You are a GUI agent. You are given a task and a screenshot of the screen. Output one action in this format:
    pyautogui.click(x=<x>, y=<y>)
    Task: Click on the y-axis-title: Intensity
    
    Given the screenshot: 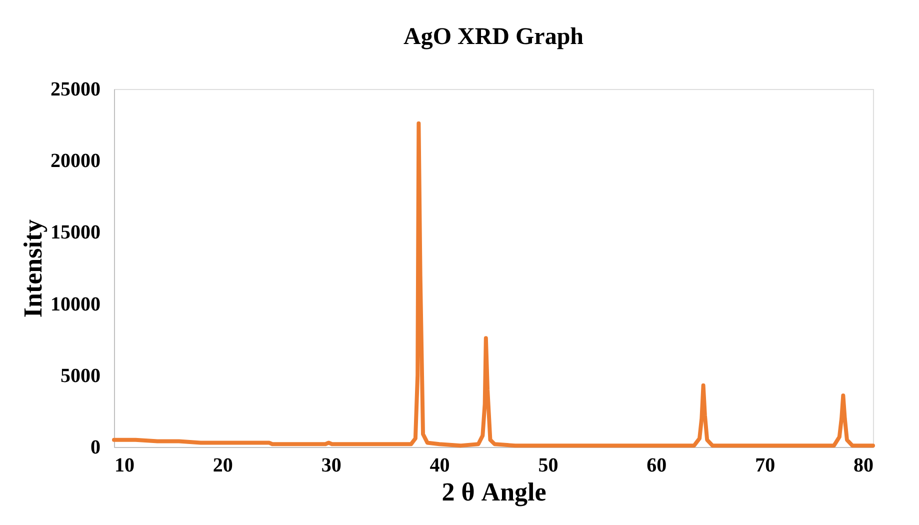 What is the action you would take?
    pyautogui.click(x=33, y=268)
    